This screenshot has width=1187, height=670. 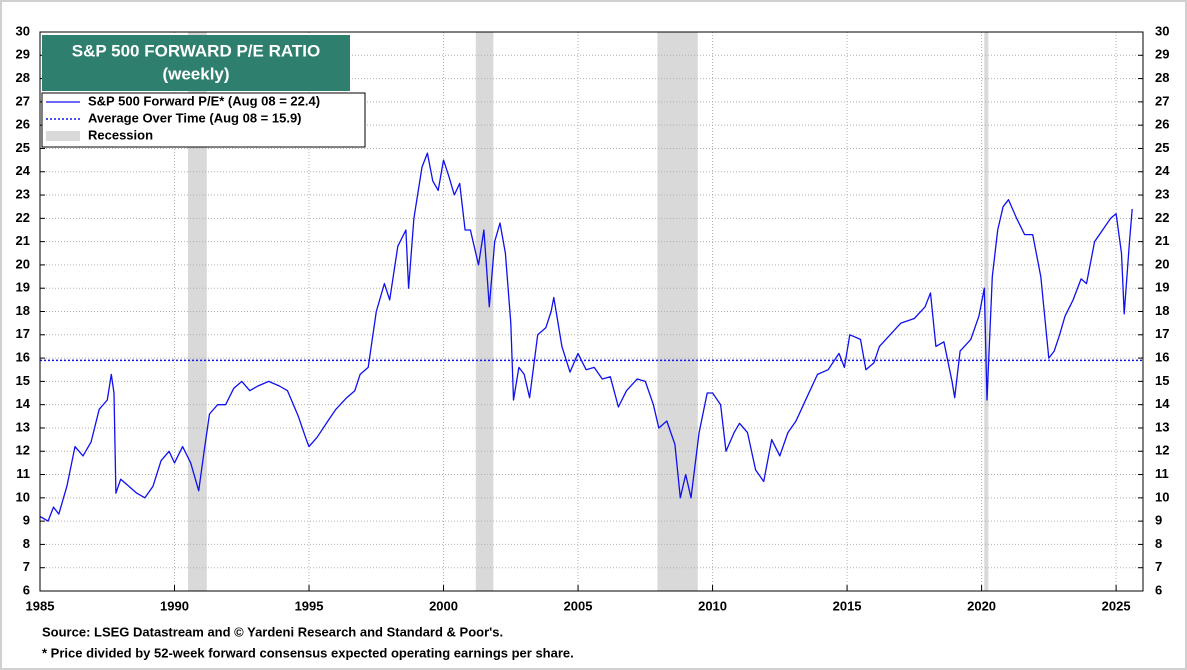 I want to click on x-tick-label: 1990, so click(x=174, y=605).